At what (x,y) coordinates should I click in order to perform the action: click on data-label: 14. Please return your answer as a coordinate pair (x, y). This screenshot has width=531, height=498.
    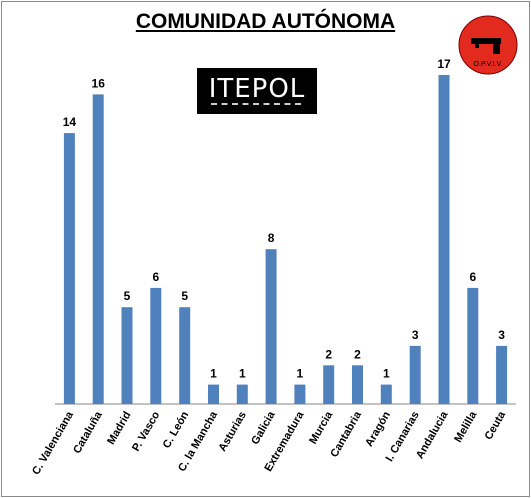
    Looking at the image, I should click on (70, 122).